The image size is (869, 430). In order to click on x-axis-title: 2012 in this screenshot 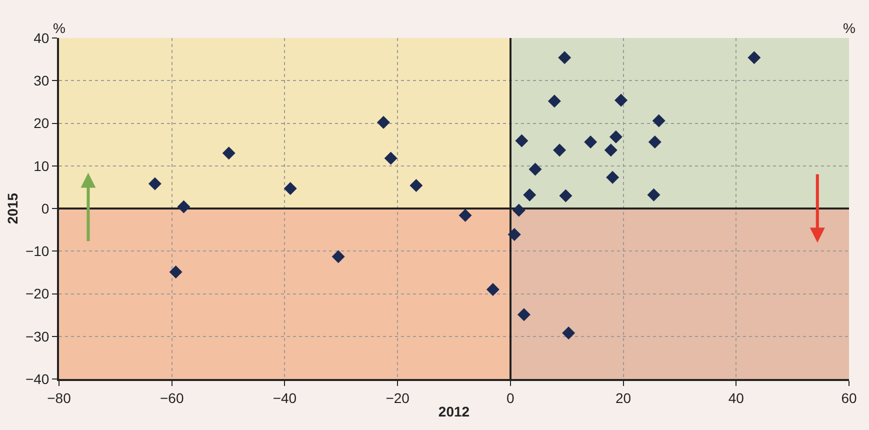, I will do `click(454, 412)`.